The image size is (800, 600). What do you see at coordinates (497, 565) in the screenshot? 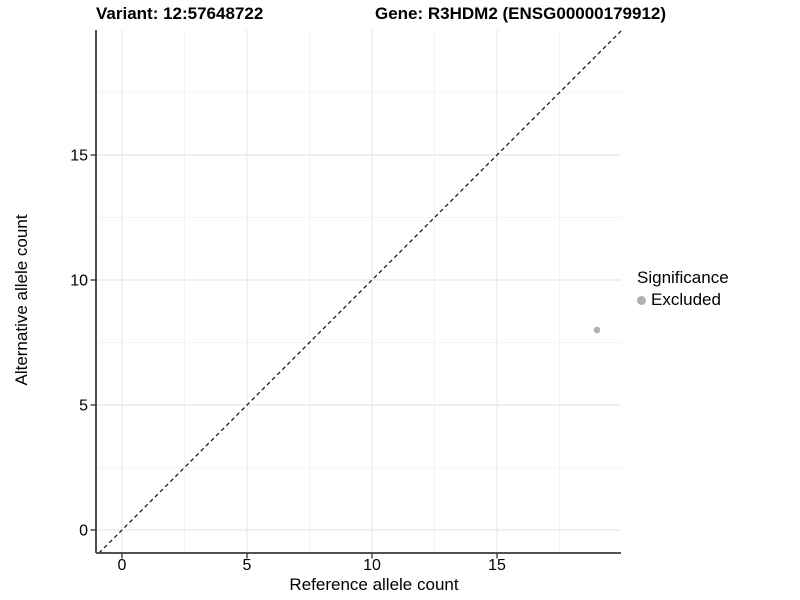
I see `x-tick-label: 15` at bounding box center [497, 565].